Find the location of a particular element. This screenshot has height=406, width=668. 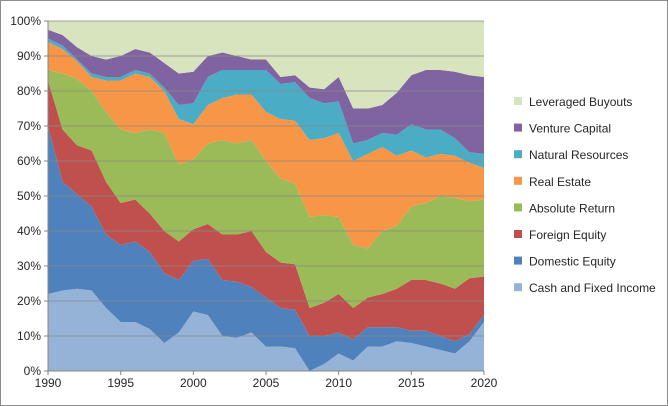

x-tick-label: 2020 is located at coordinates (484, 383).